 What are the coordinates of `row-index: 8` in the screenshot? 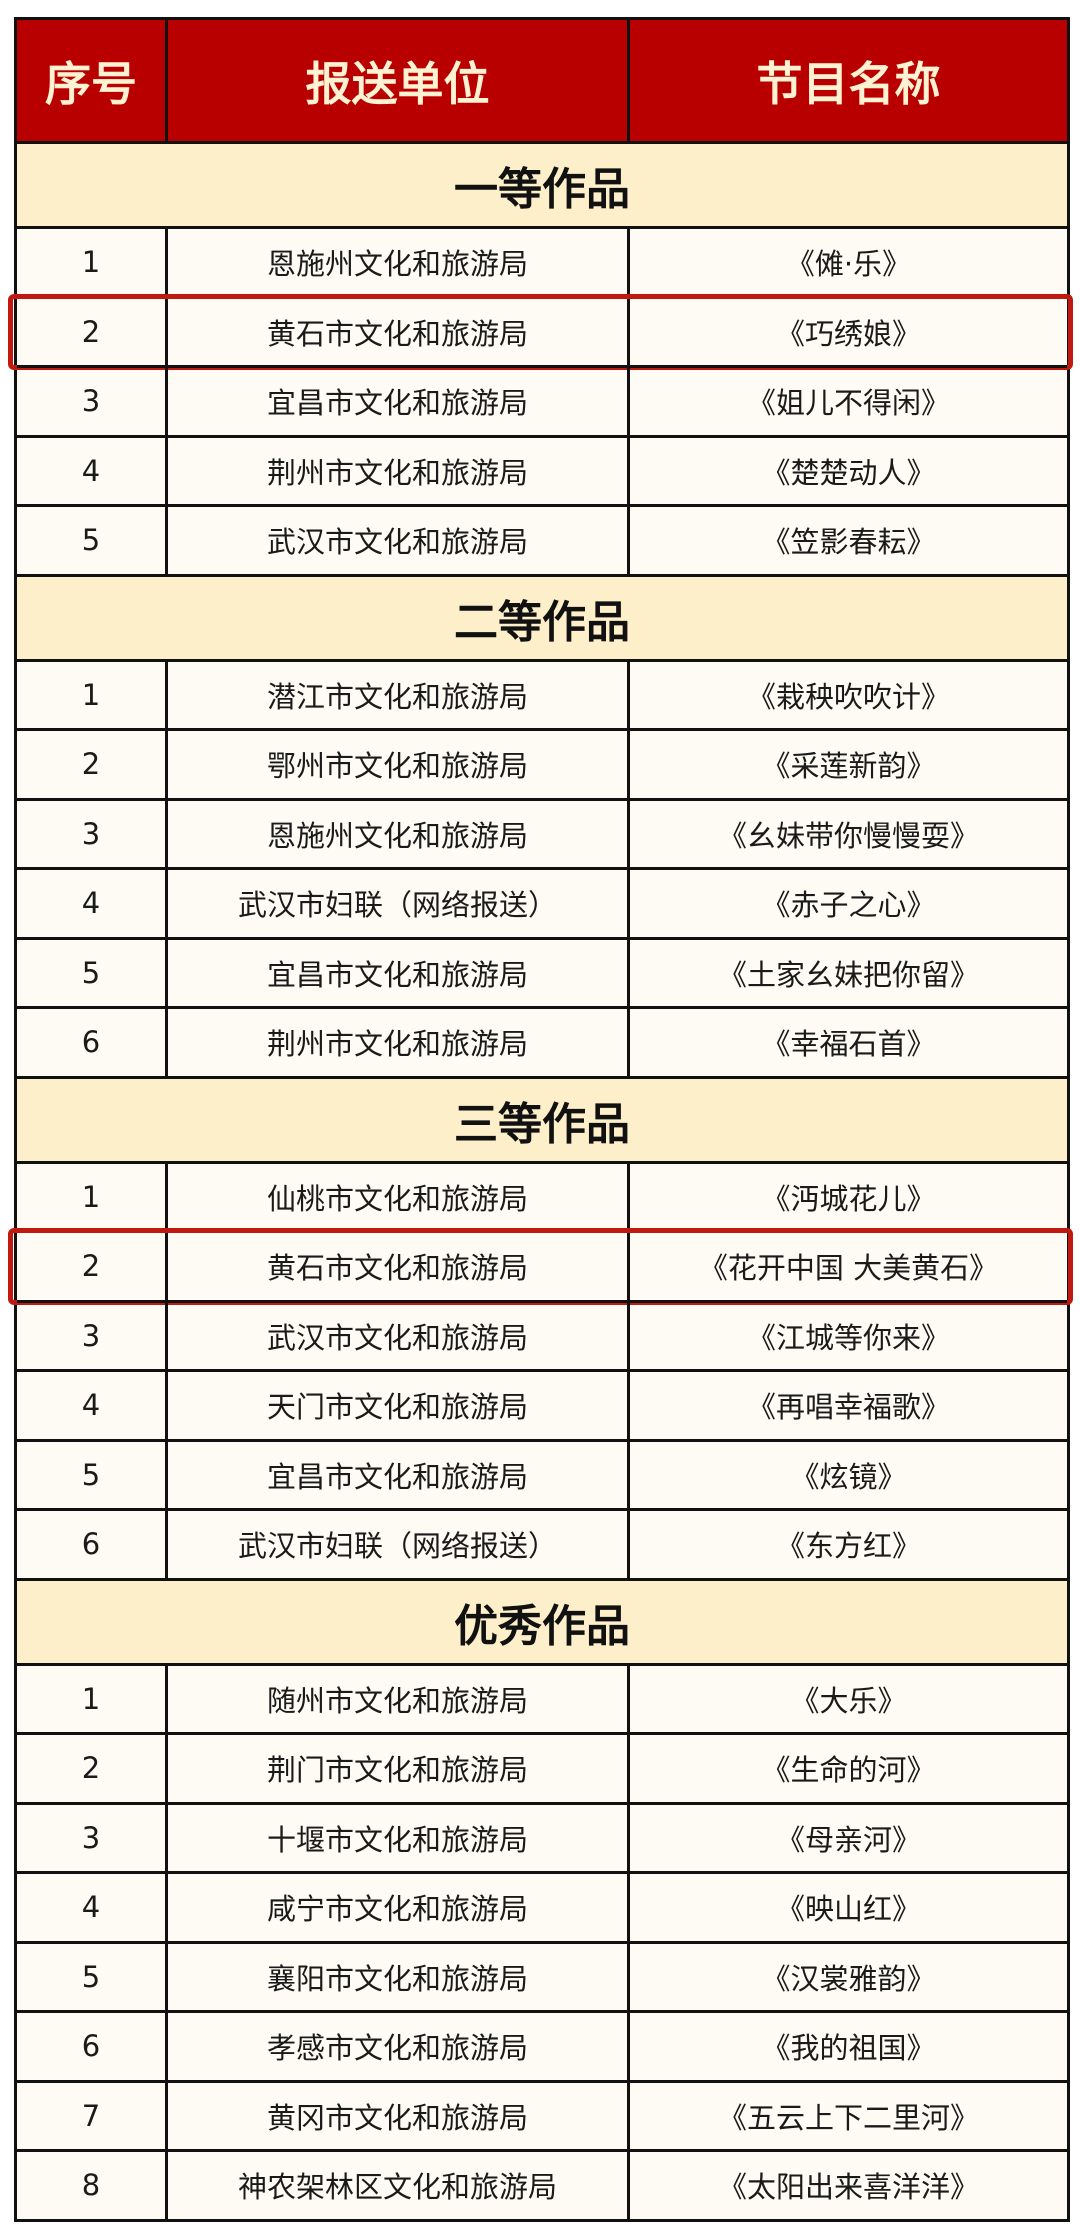 It's located at (92, 2185).